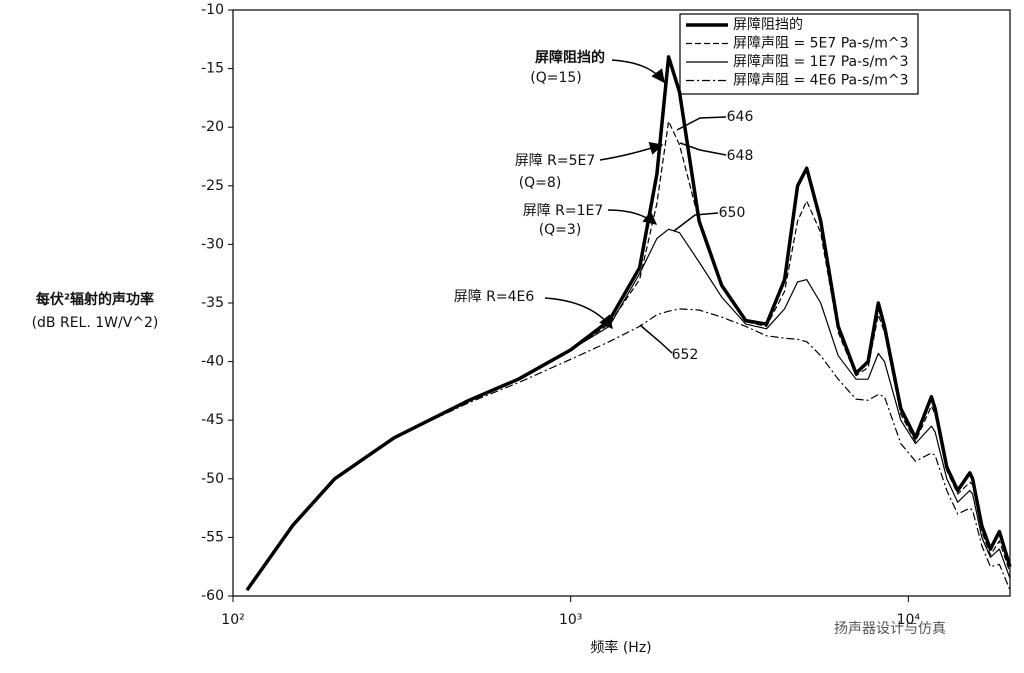  What do you see at coordinates (212, 537) in the screenshot?
I see `y-tick-label: -55` at bounding box center [212, 537].